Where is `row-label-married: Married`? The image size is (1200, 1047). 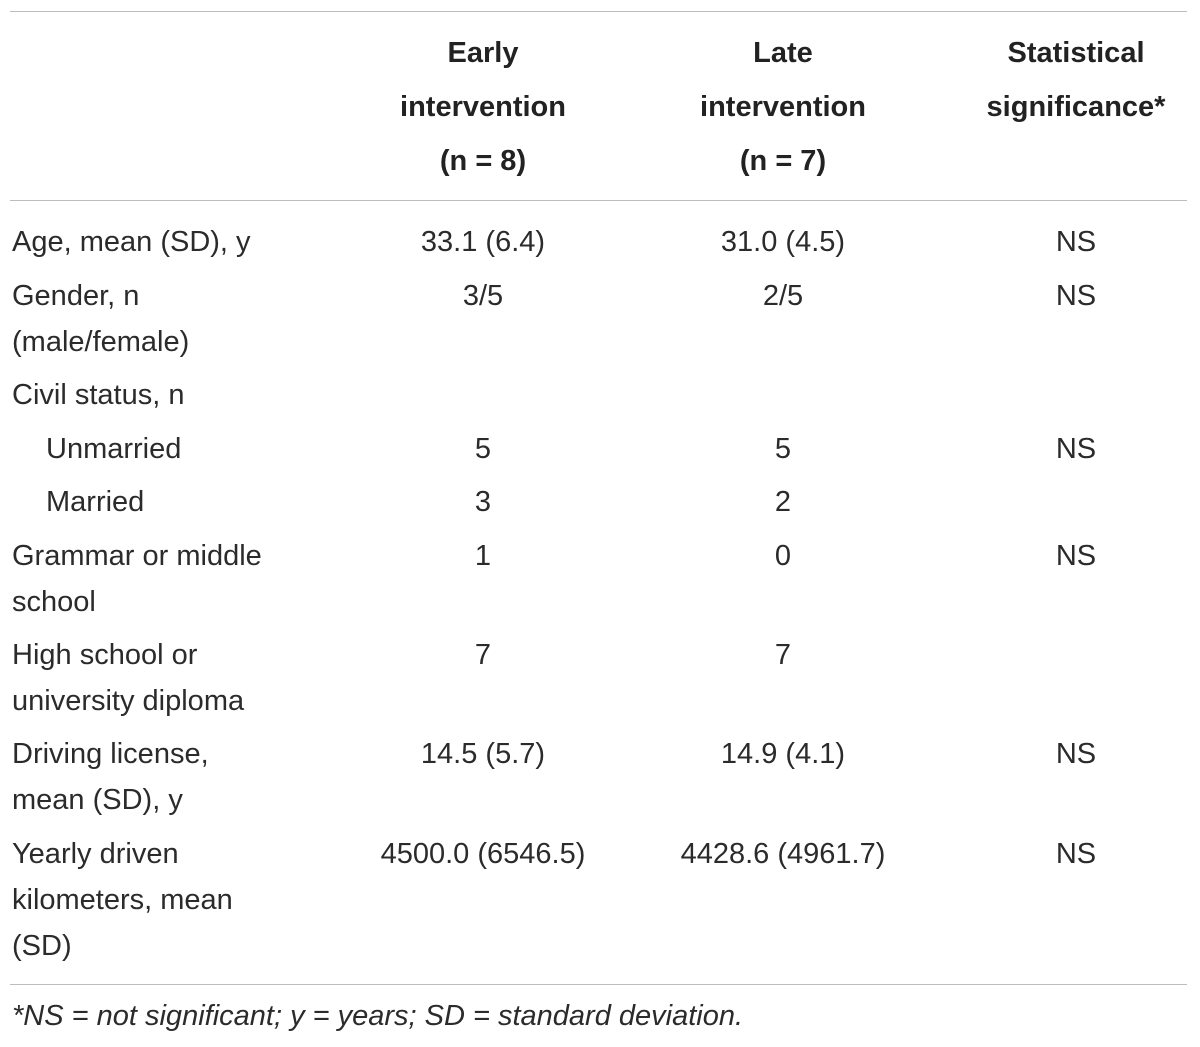
row-label-married: Married is located at coordinates (95, 502).